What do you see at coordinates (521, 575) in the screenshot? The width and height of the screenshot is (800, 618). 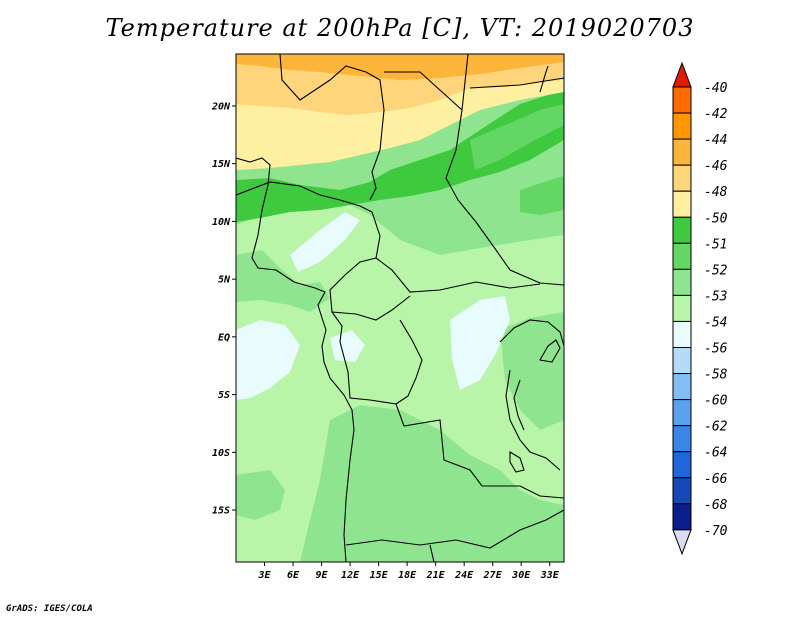 I see `lon-tick-label: 30E` at bounding box center [521, 575].